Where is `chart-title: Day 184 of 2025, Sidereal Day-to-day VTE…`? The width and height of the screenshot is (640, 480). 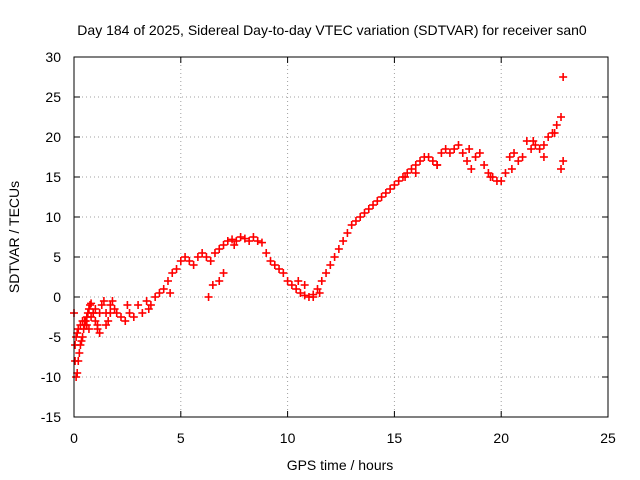 chart-title: Day 184 of 2025, Sidereal Day-to-day VTE… is located at coordinates (332, 30).